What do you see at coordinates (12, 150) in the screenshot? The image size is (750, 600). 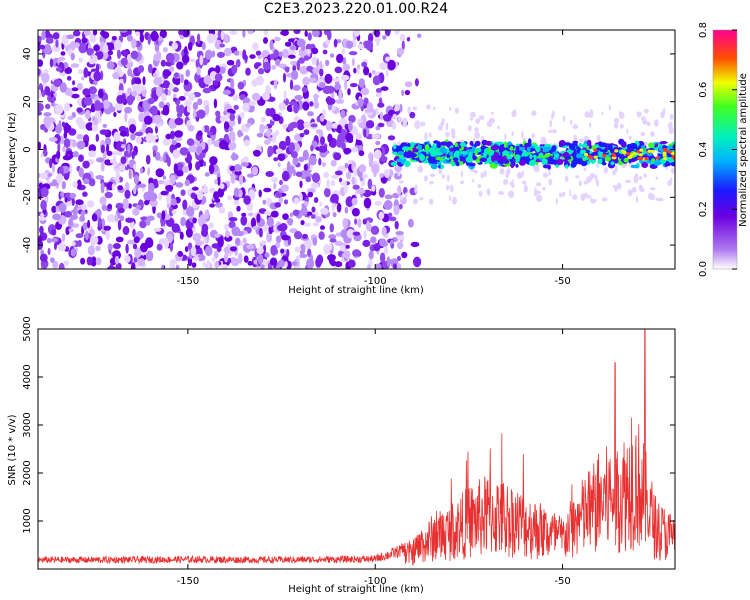 I see `spectrogram-y-label: Frequency (Hz)` at bounding box center [12, 150].